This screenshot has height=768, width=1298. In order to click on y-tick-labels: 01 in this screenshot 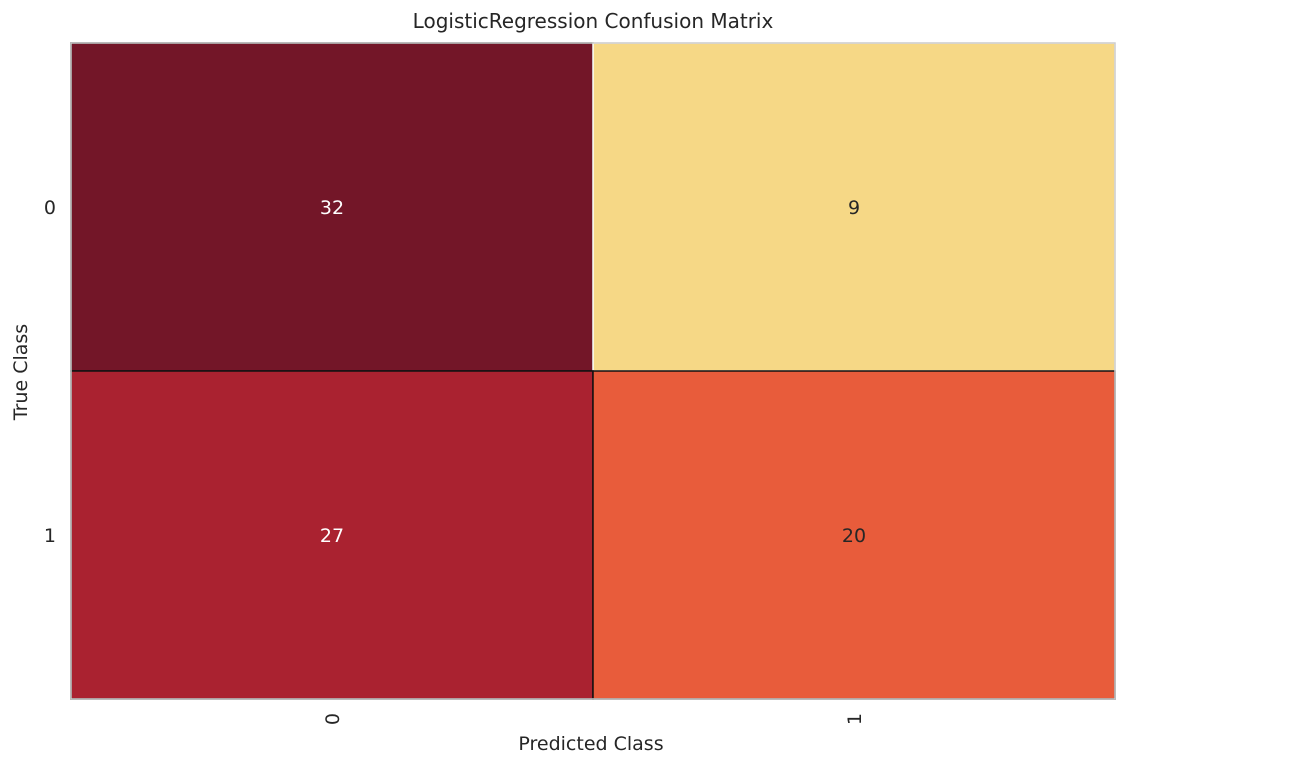, I will do `click(50, 372)`.